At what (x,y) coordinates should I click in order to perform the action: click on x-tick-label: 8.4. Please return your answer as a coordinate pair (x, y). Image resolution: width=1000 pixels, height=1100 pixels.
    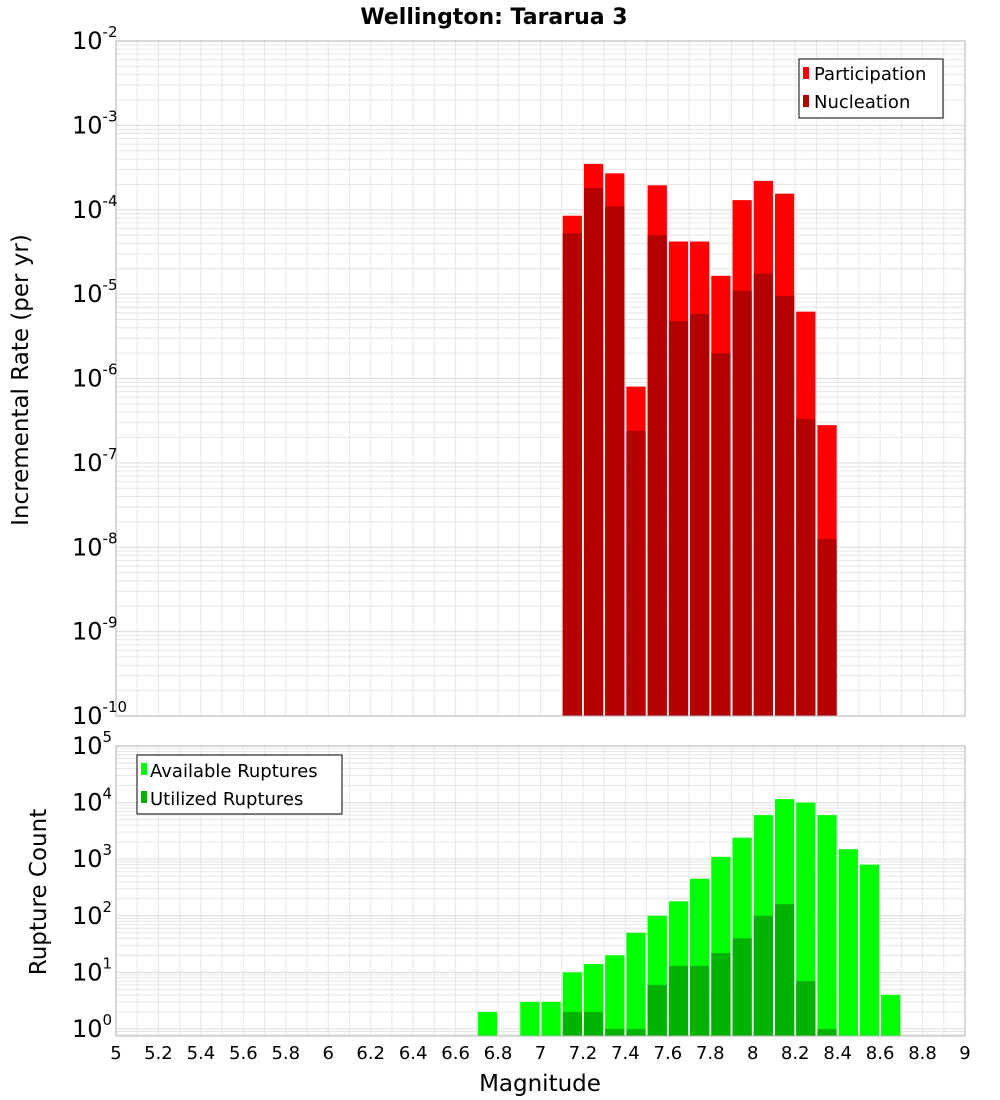
    Looking at the image, I should click on (837, 1053).